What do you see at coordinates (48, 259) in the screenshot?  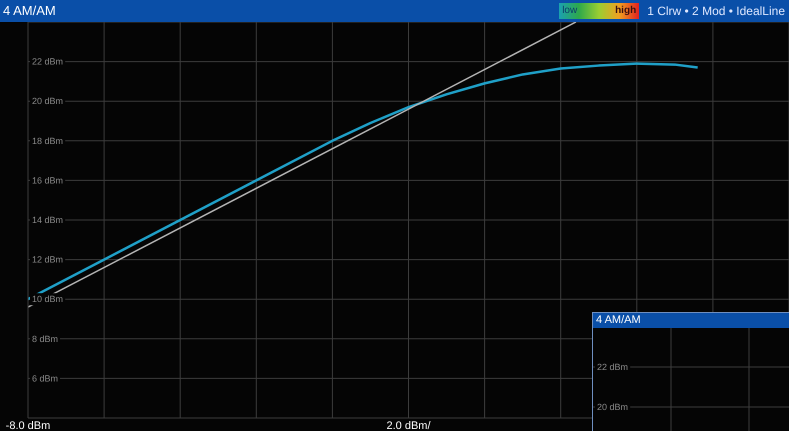 I see `y-tick-label: 12 dBm` at bounding box center [48, 259].